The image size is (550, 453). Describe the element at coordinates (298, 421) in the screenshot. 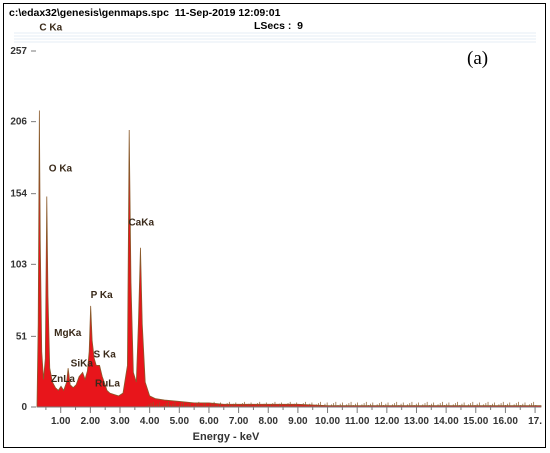

I see `x-tick-label: 9.00` at that location.